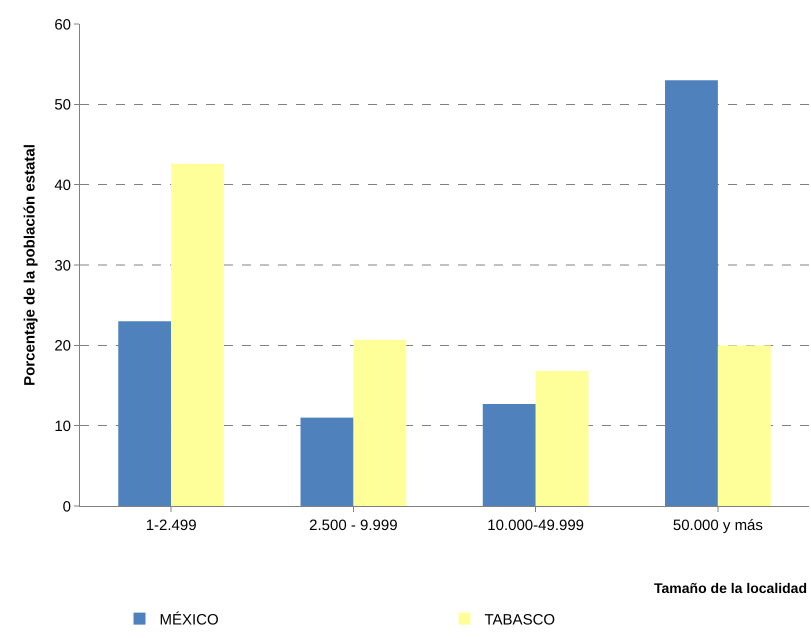 The height and width of the screenshot is (638, 811). What do you see at coordinates (62, 105) in the screenshot?
I see `y-tick-label: 50` at bounding box center [62, 105].